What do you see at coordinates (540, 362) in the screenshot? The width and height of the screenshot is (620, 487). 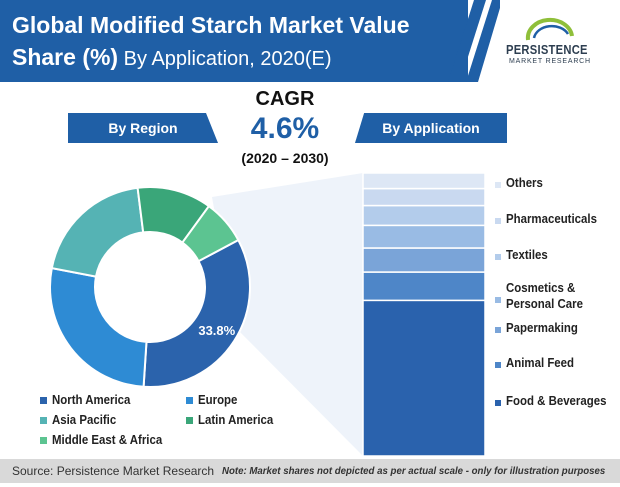 I see `application-label-animal-feed: Animal Feed` at bounding box center [540, 362].